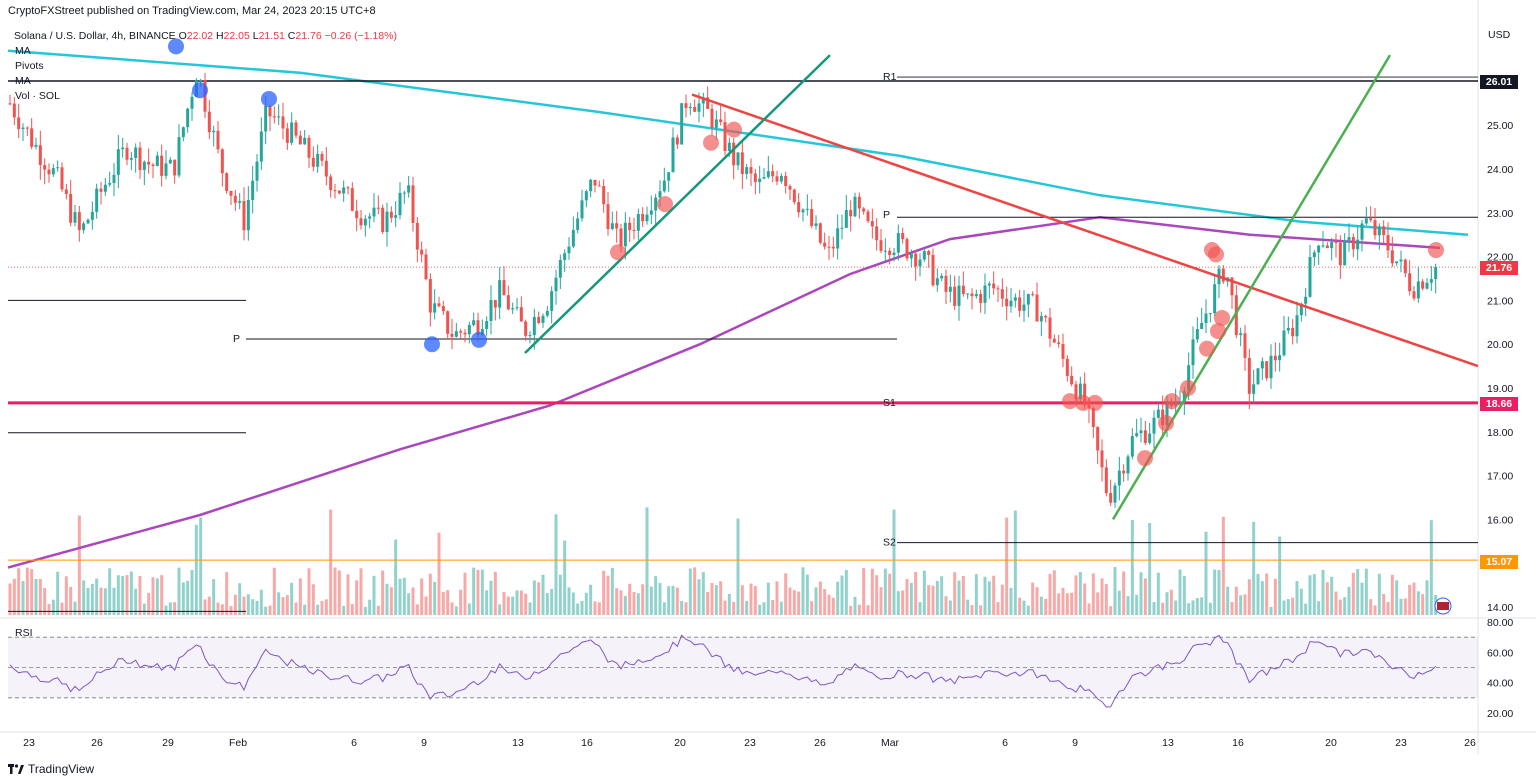 The height and width of the screenshot is (784, 1536). I want to click on close-value: 21.76, so click(308, 36).